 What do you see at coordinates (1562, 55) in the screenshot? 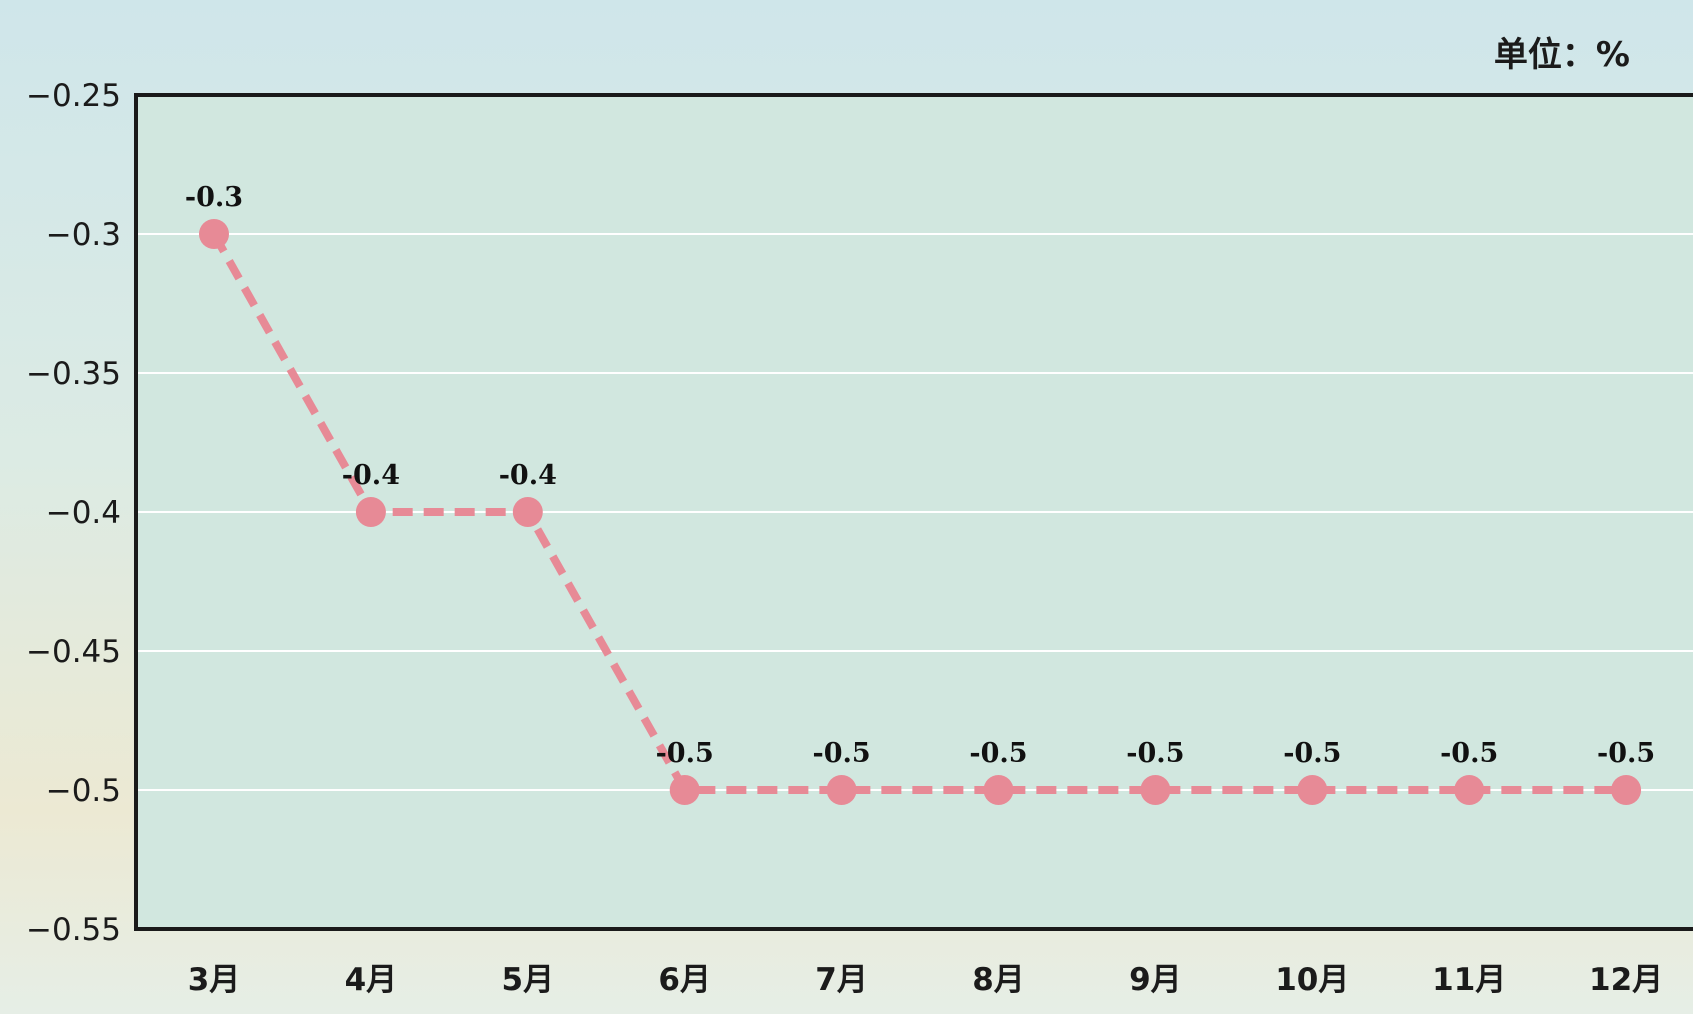
I see `unit-label: 单位：%` at bounding box center [1562, 55].